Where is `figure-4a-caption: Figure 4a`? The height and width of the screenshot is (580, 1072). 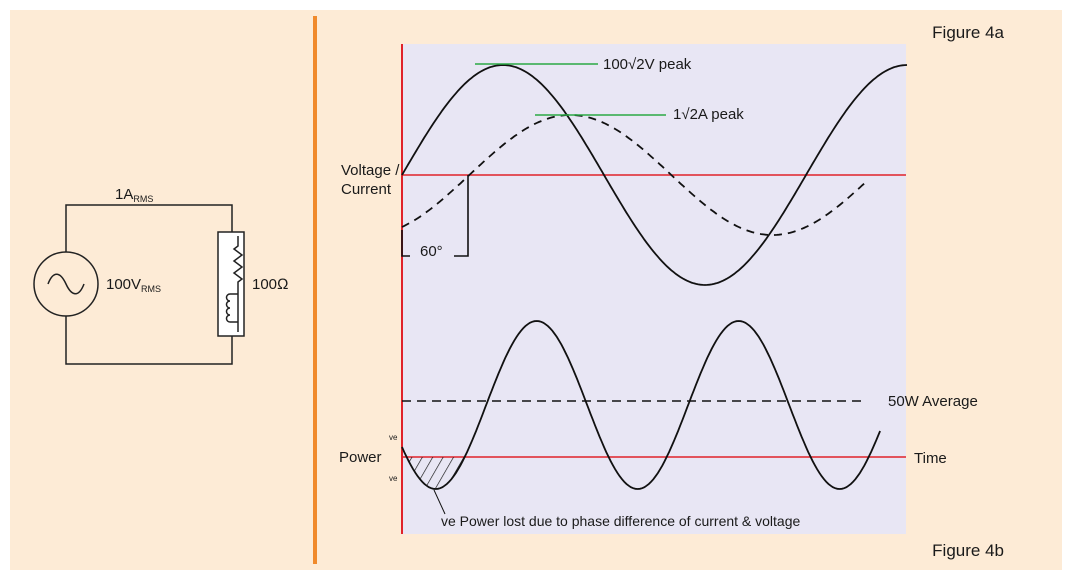 figure-4a-caption: Figure 4a is located at coordinates (968, 32).